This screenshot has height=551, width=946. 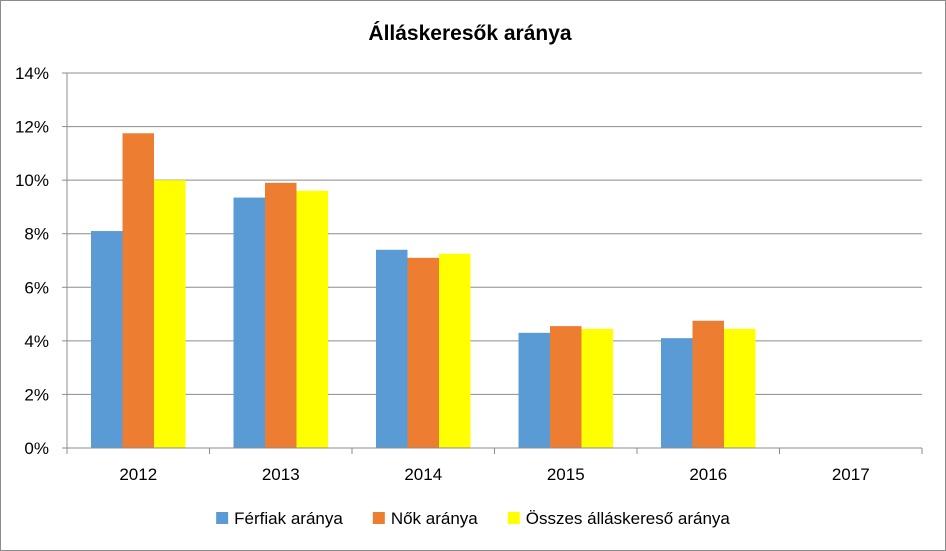 I want to click on y-tick-label: 2%, so click(x=36, y=394).